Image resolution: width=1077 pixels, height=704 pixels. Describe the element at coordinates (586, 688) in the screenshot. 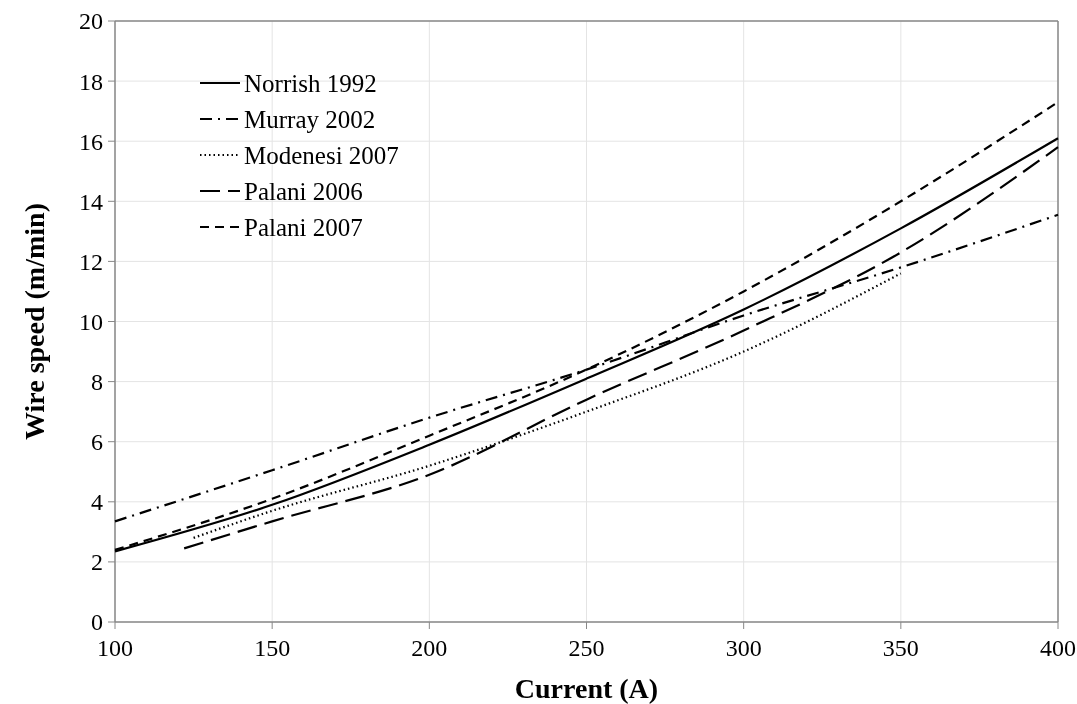

I see `x-axis-title: Current (A)` at that location.